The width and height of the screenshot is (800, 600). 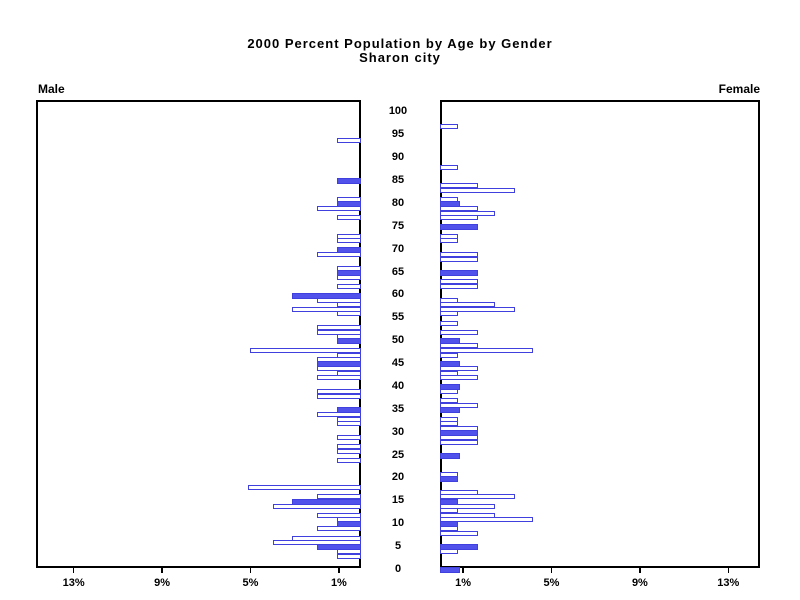 What do you see at coordinates (398, 363) in the screenshot?
I see `age-tick-label-45: 45` at bounding box center [398, 363].